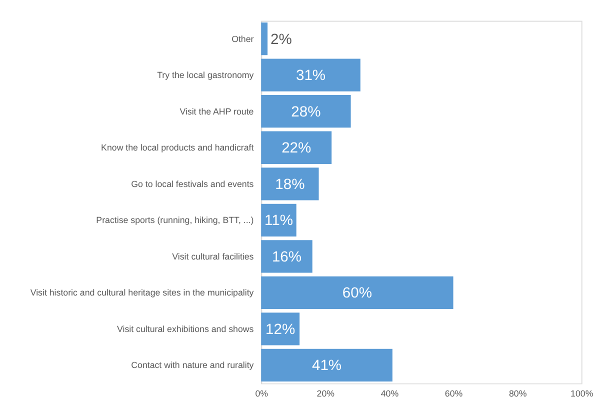 Image resolution: width=607 pixels, height=410 pixels. Describe the element at coordinates (192, 183) in the screenshot. I see `y-tick-label: Go to local festivals and events` at that location.